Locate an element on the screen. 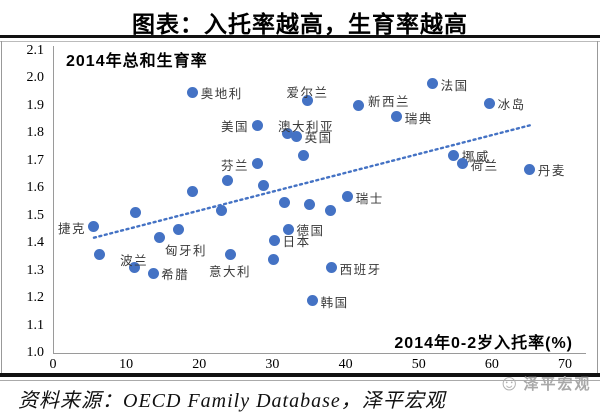 The width and height of the screenshot is (600, 414). x-tick-label: 20 is located at coordinates (199, 364).